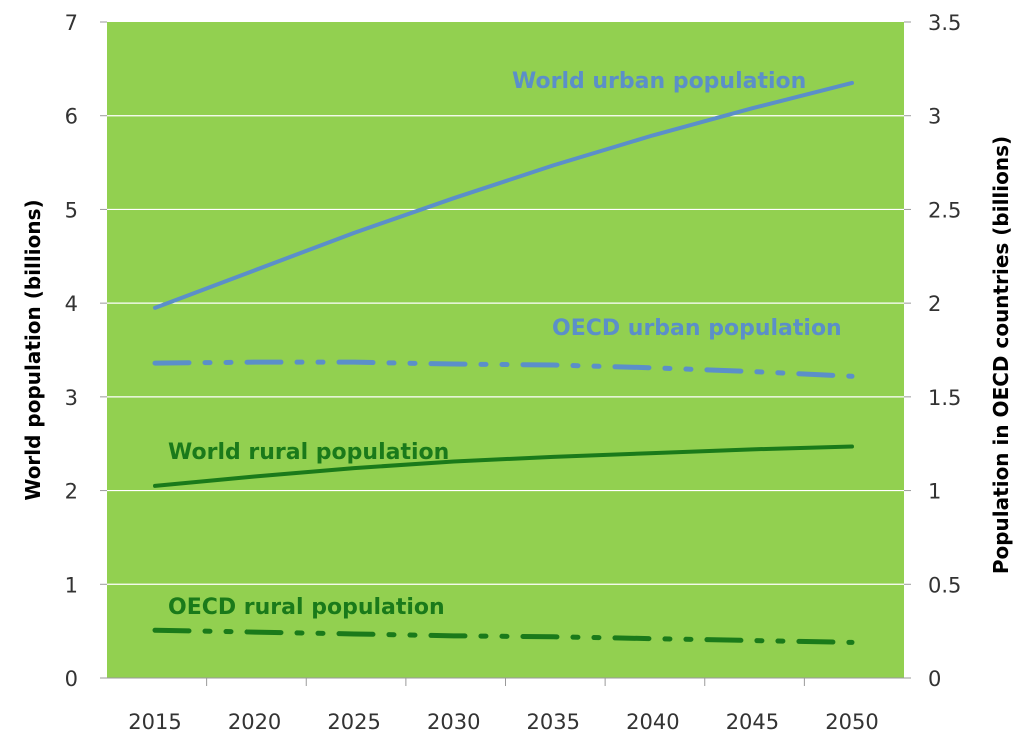  I want to click on y-tick-label-left: 2, so click(71, 492).